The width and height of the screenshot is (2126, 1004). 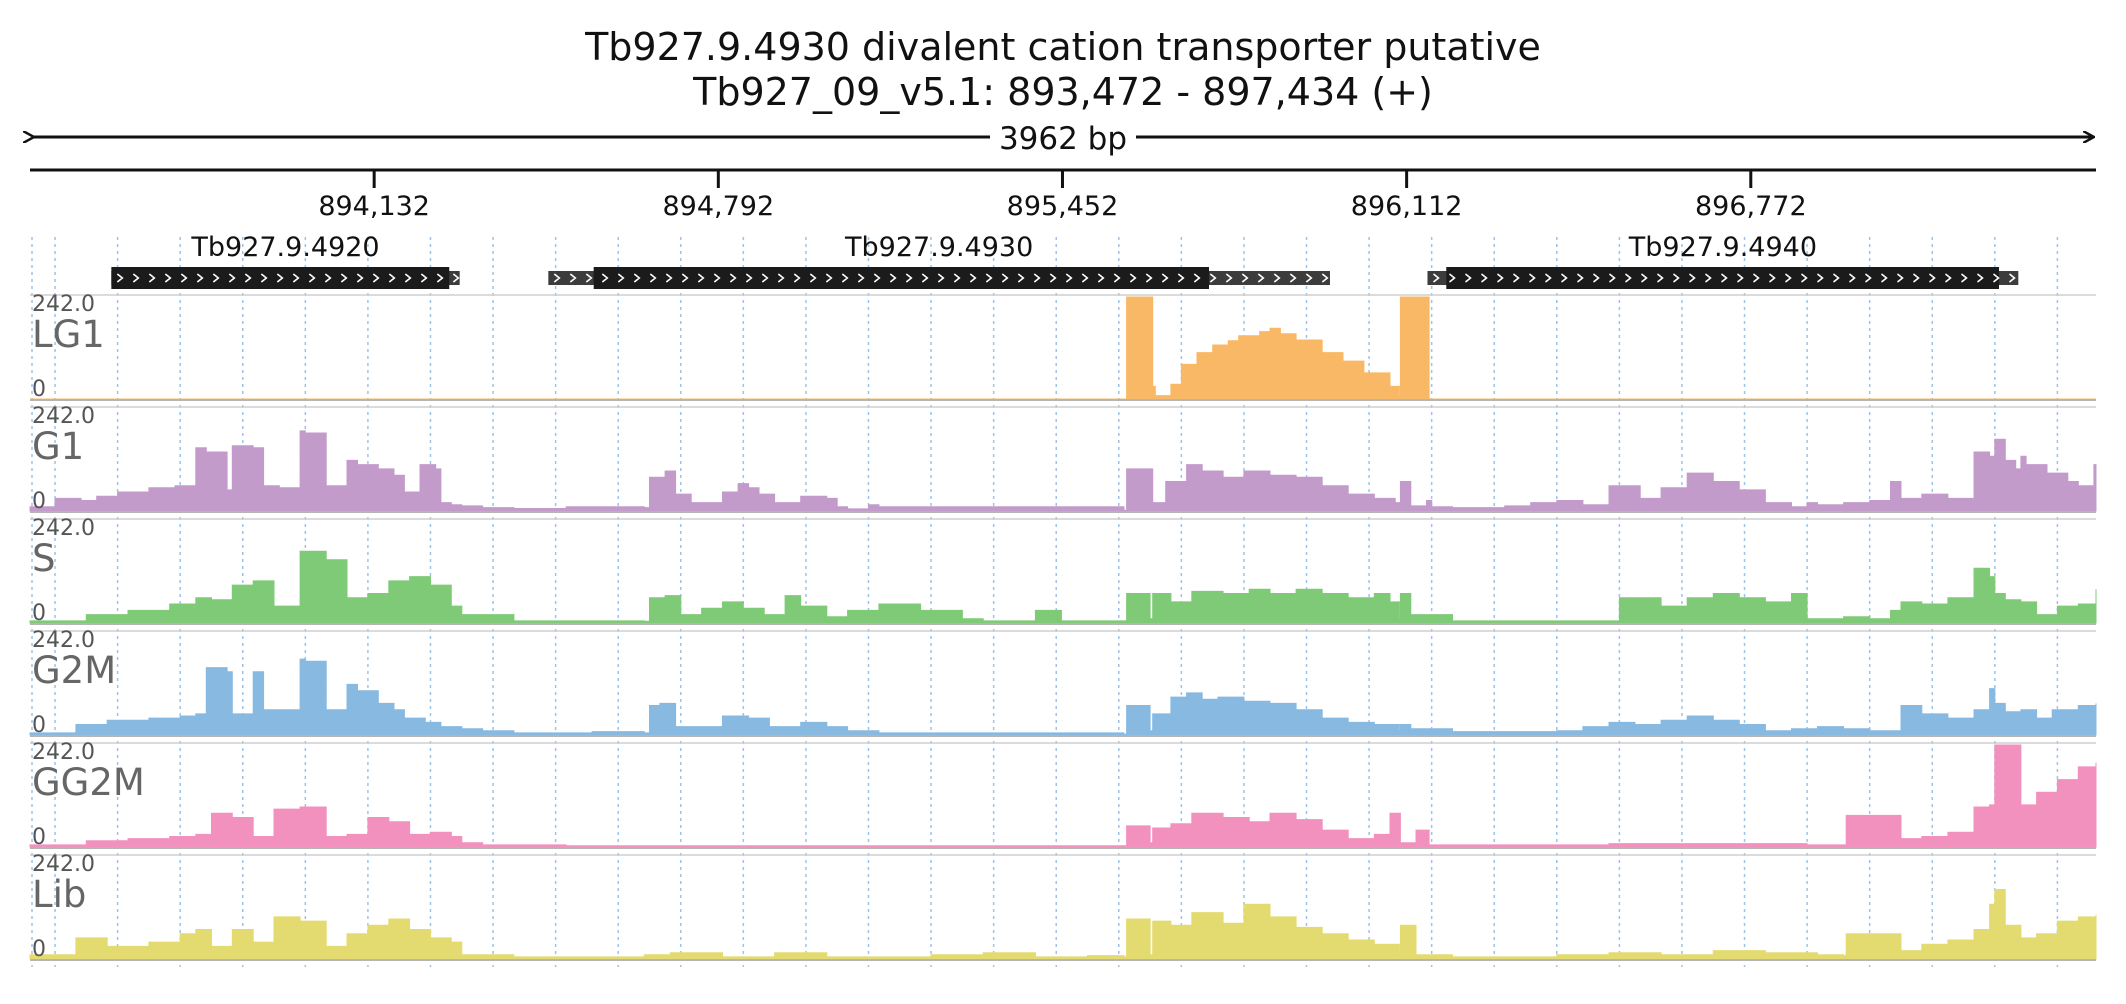 What do you see at coordinates (374, 206) in the screenshot?
I see `tick-label: 894,132` at bounding box center [374, 206].